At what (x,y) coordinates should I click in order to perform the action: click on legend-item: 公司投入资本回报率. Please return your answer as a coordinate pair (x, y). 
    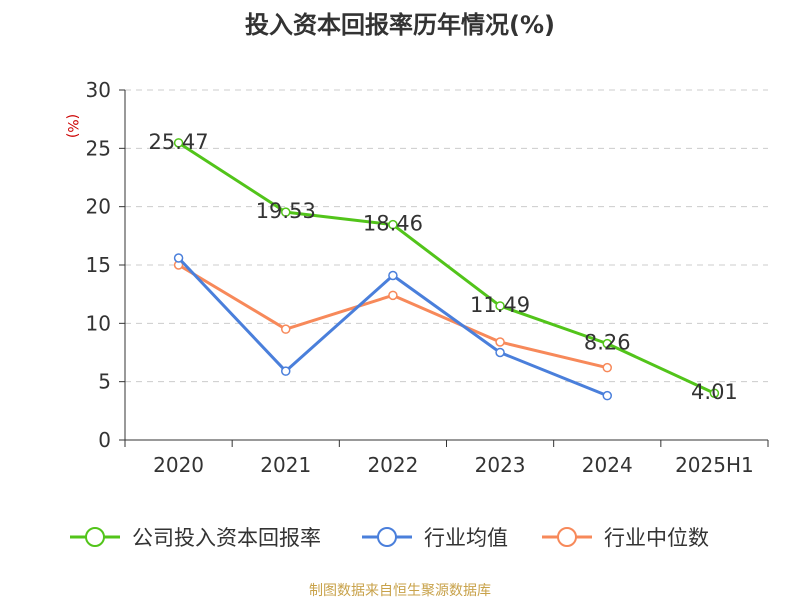
    Looking at the image, I should click on (195, 538).